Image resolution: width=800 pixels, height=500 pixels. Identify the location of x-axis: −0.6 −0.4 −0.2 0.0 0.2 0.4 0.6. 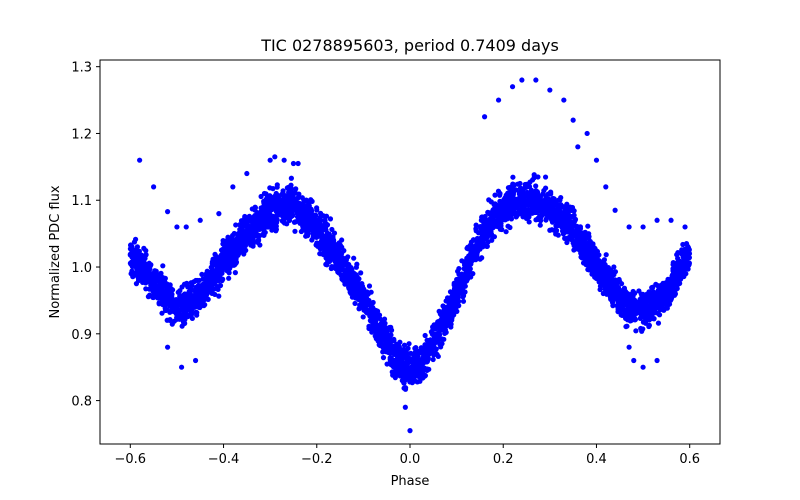
(407, 455).